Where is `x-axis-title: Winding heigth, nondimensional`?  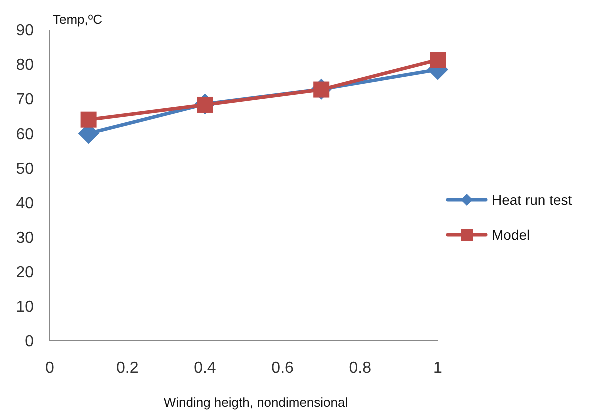 x-axis-title: Winding heigth, nondimensional is located at coordinates (256, 402).